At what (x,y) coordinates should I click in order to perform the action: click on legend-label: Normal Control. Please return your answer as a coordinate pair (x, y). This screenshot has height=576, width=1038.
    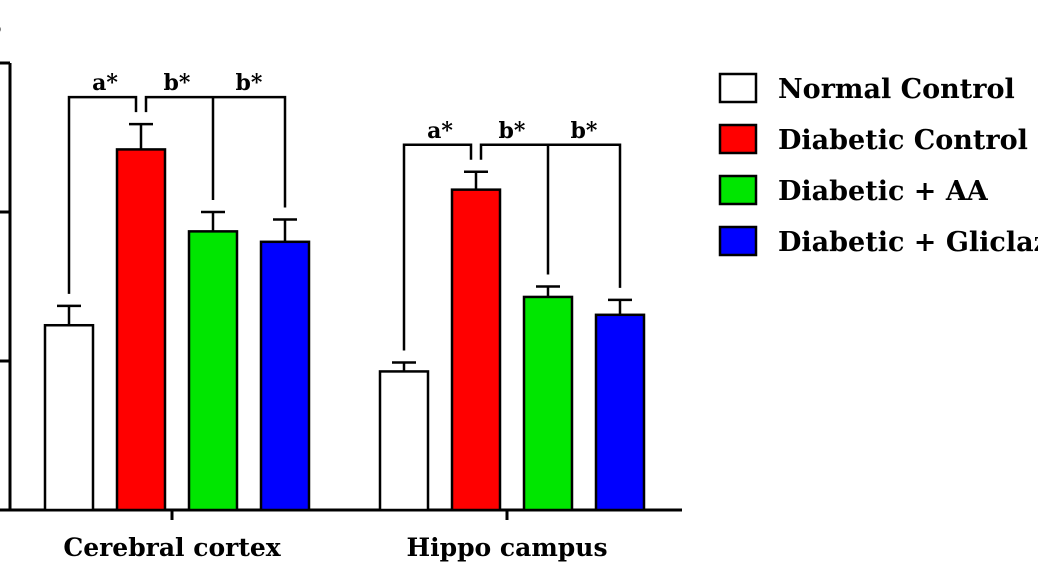
    Looking at the image, I should click on (896, 89).